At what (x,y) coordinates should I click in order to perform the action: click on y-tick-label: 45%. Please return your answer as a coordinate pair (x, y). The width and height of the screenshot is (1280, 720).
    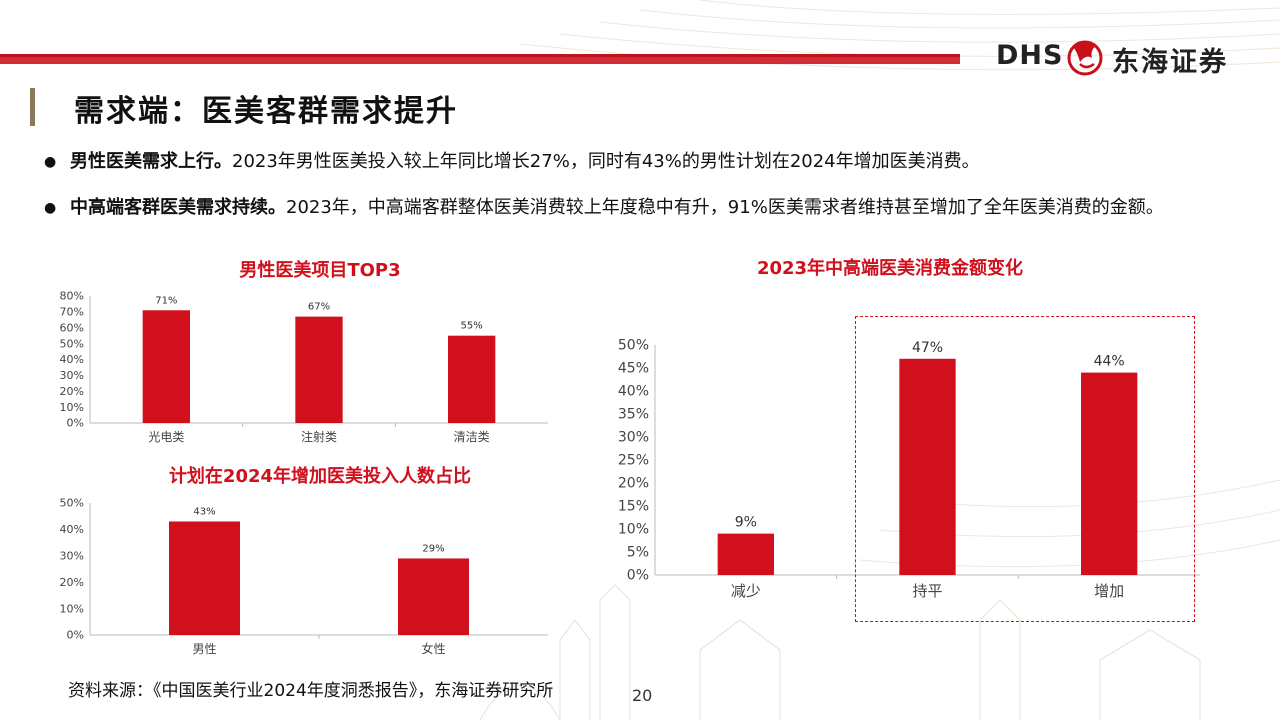
    Looking at the image, I should click on (633, 369).